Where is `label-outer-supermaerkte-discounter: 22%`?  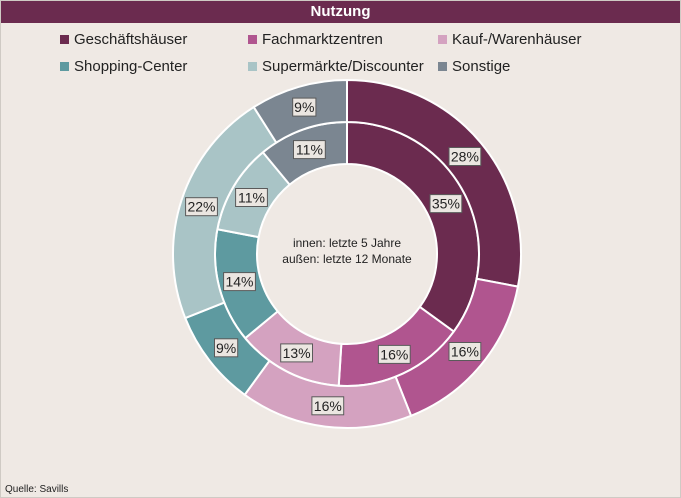
label-outer-supermaerkte-discounter: 22% is located at coordinates (201, 207).